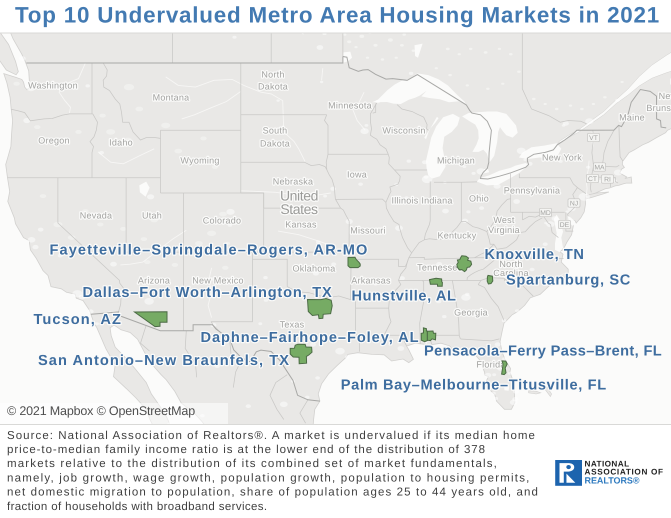  What do you see at coordinates (490, 364) in the screenshot?
I see `svg-text: Florida` at bounding box center [490, 364].